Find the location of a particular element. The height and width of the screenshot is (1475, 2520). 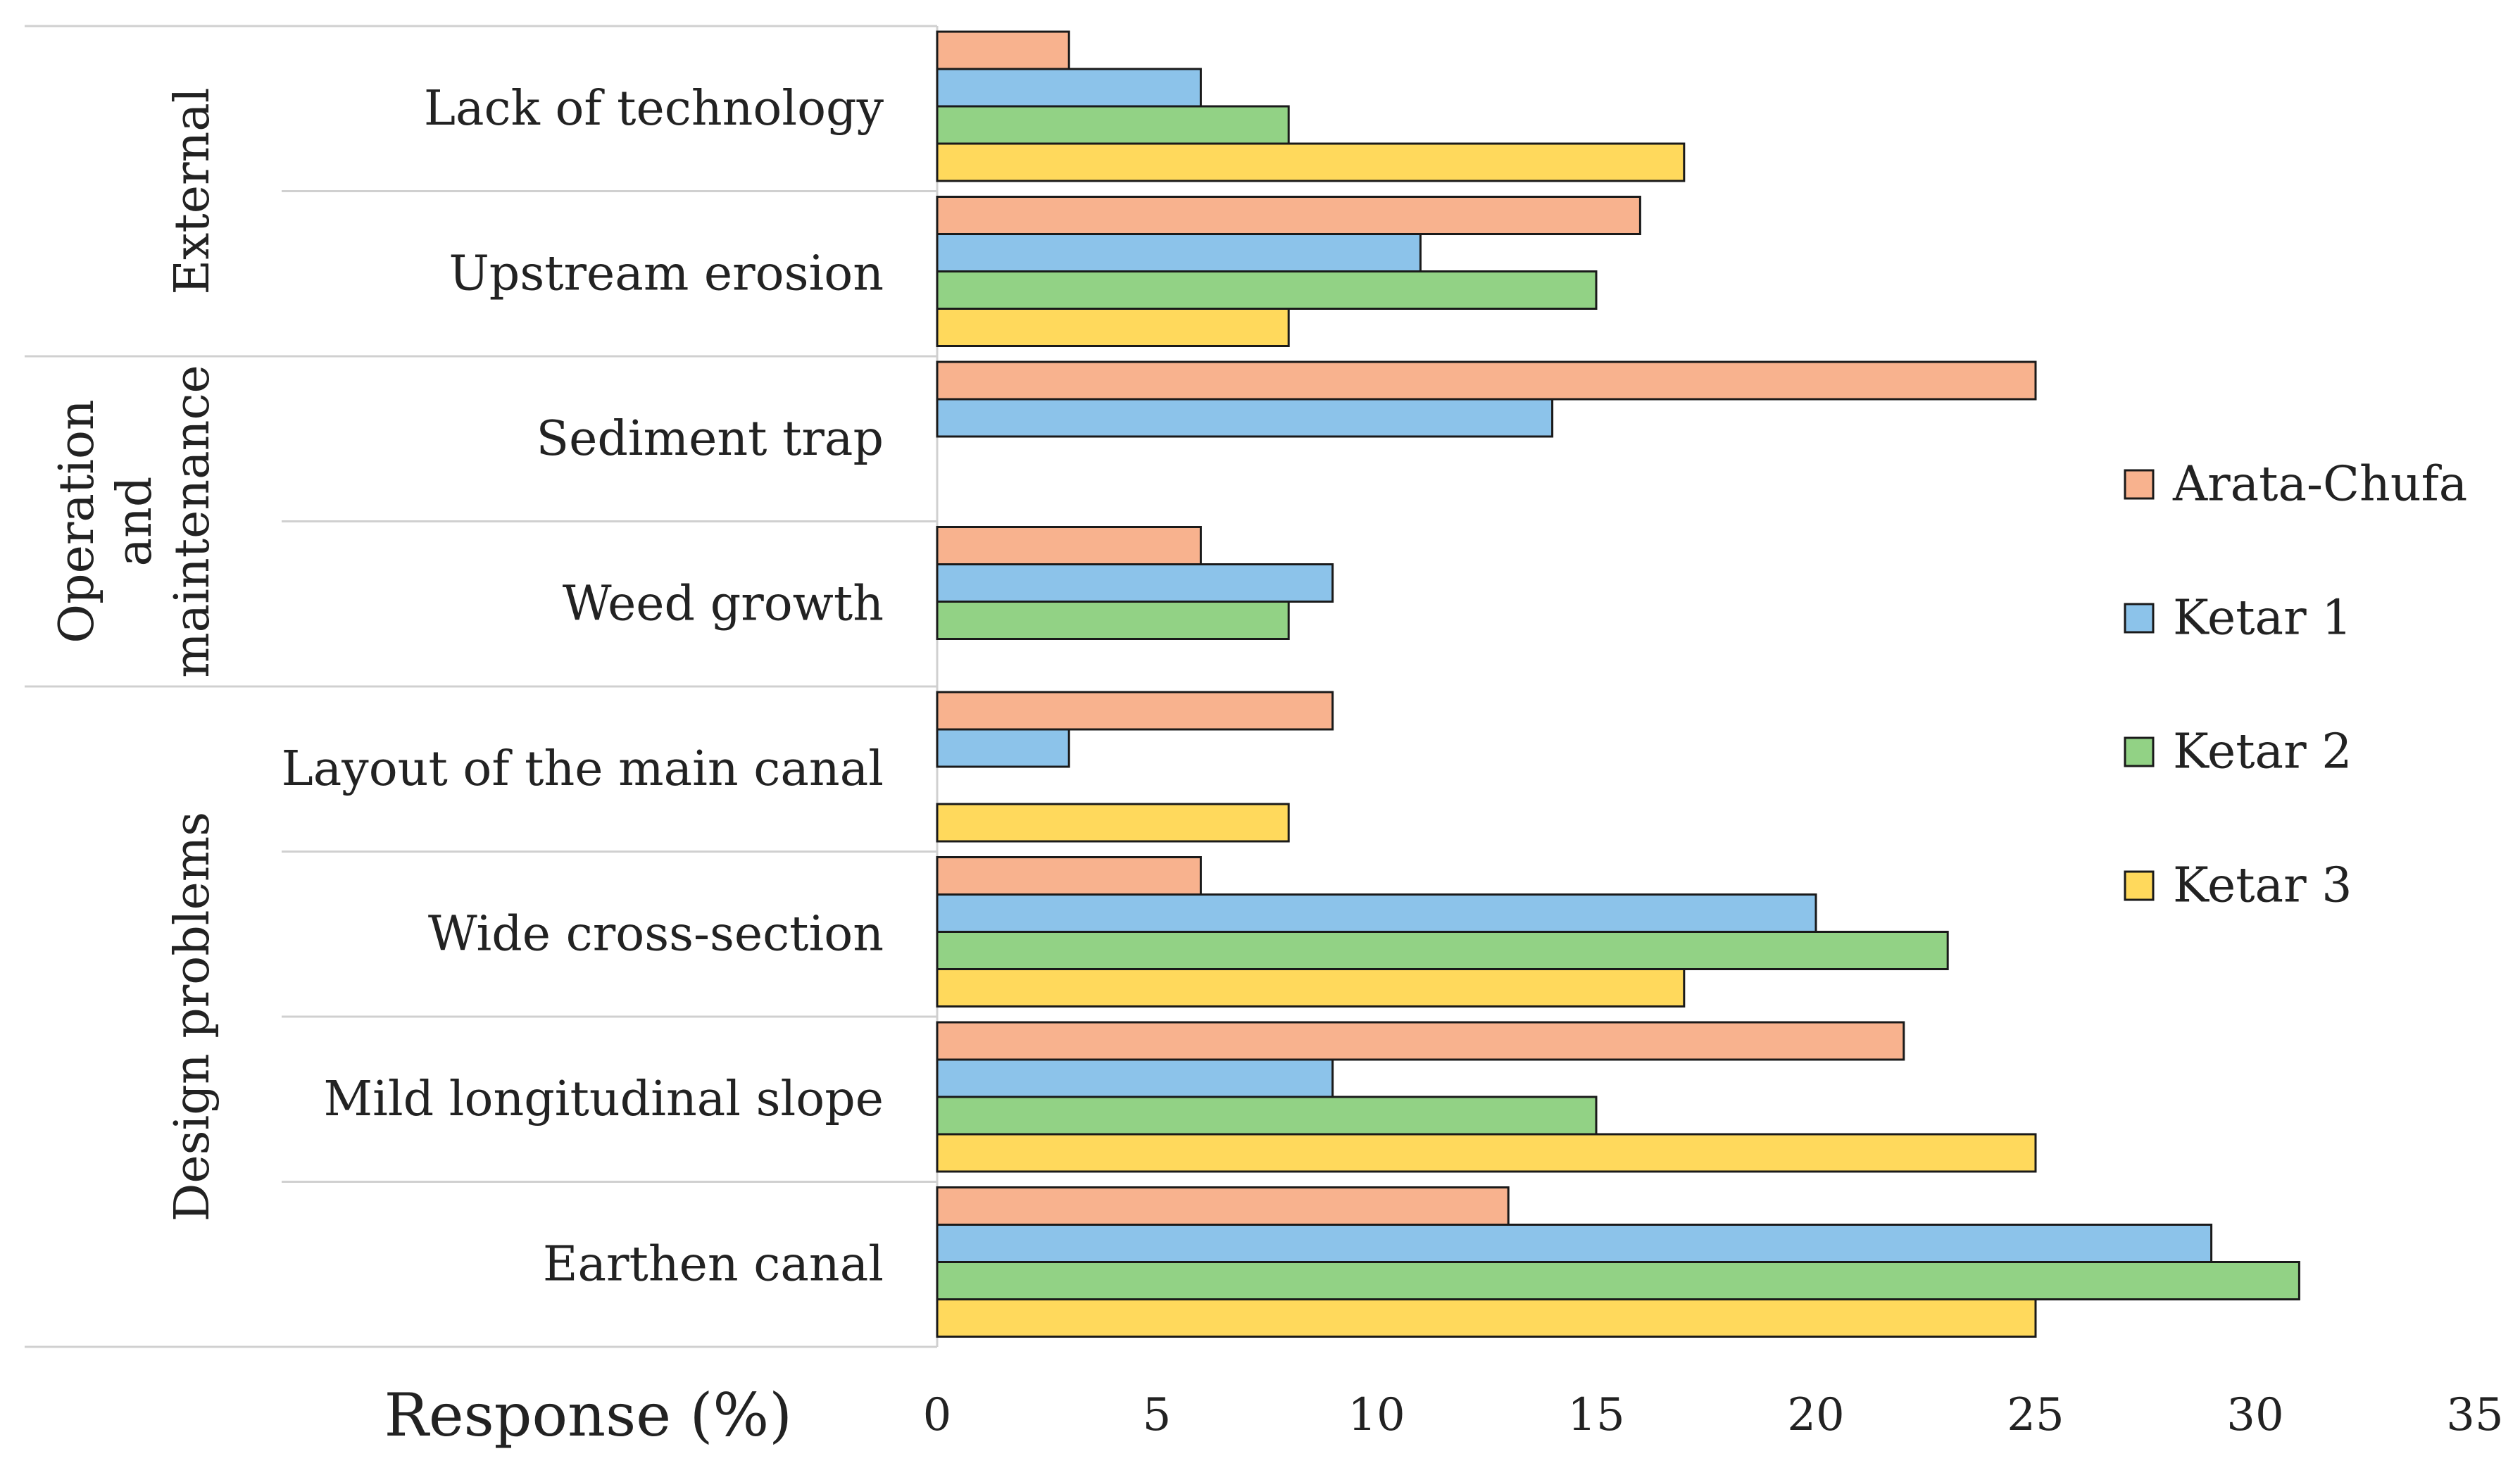

bar-arata-chufa-weed-growth is located at coordinates (1069, 545).